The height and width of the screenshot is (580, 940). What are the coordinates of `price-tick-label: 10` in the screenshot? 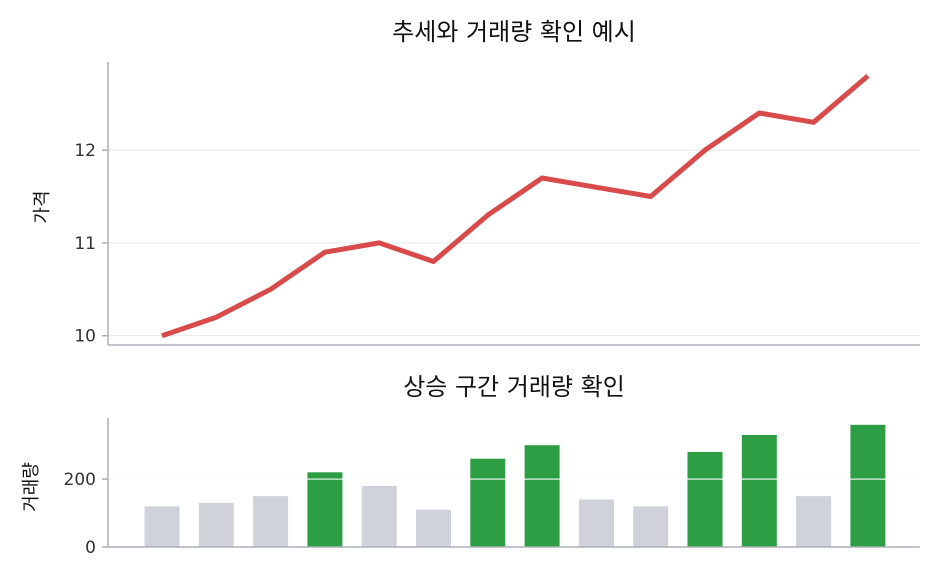 It's located at (85, 337).